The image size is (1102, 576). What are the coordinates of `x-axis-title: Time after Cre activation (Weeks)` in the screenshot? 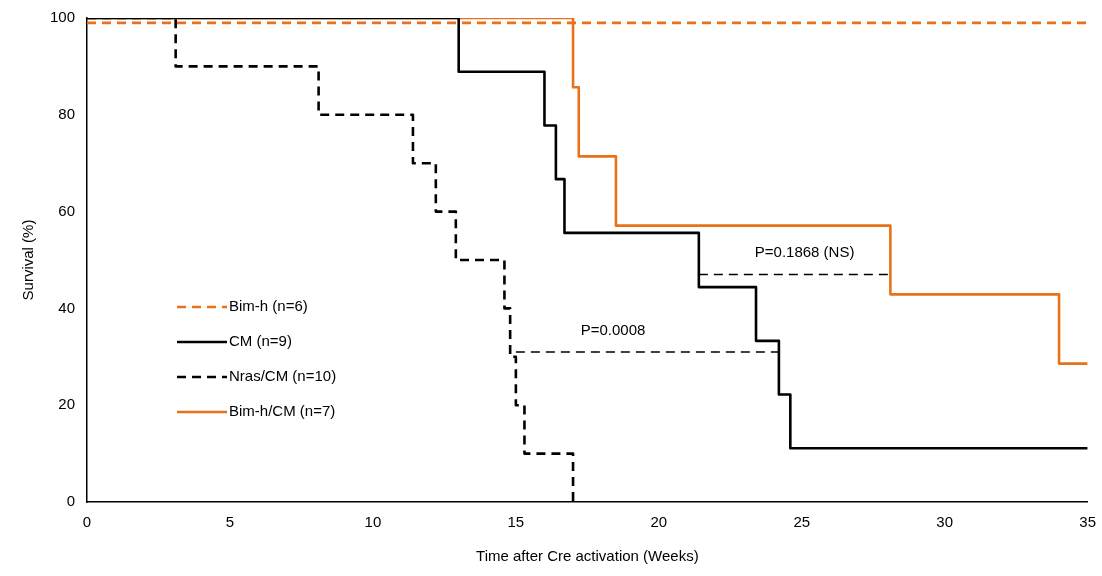 It's located at (587, 556).